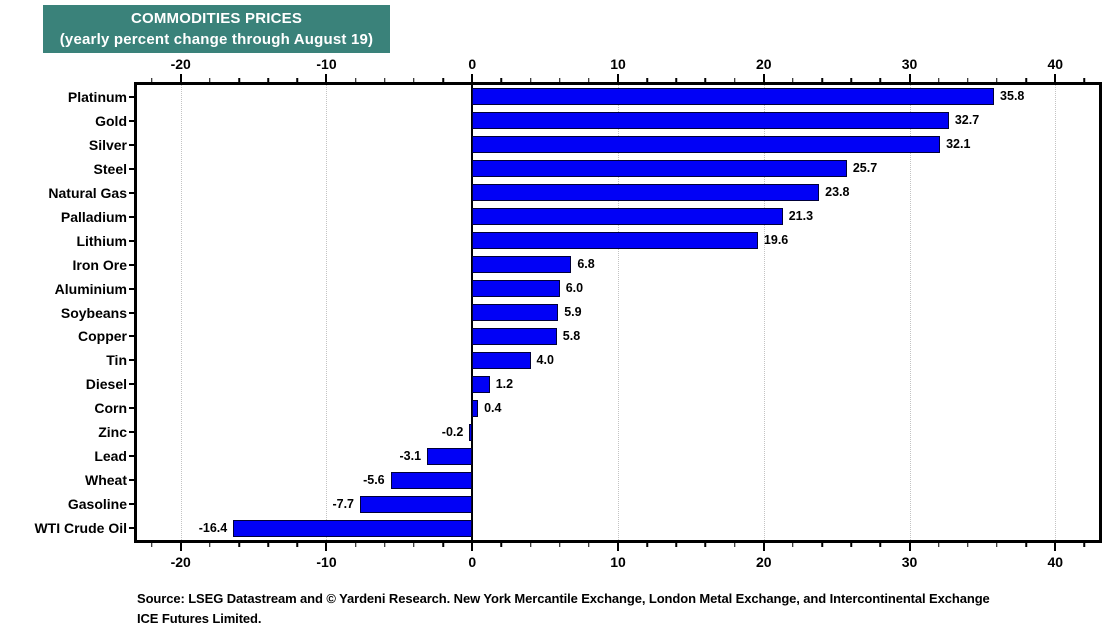 Image resolution: width=1120 pixels, height=630 pixels. I want to click on bar-value-label: -16.4, so click(213, 527).